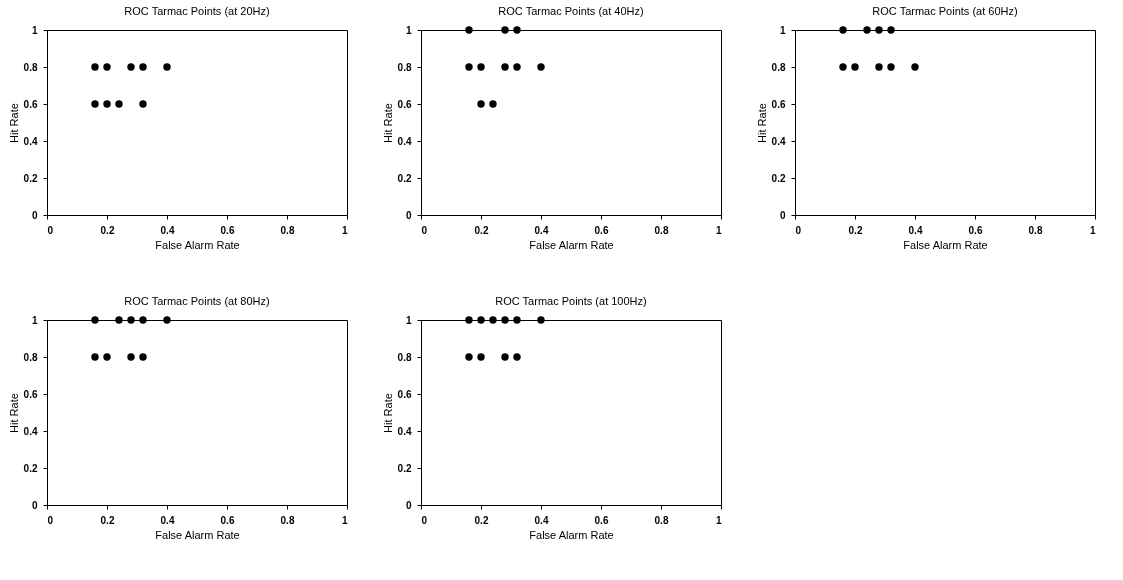 Image resolution: width=1123 pixels, height=580 pixels. Describe the element at coordinates (945, 11) in the screenshot. I see `chart-title: ROC Tarmac Points (at 60Hz)` at that location.